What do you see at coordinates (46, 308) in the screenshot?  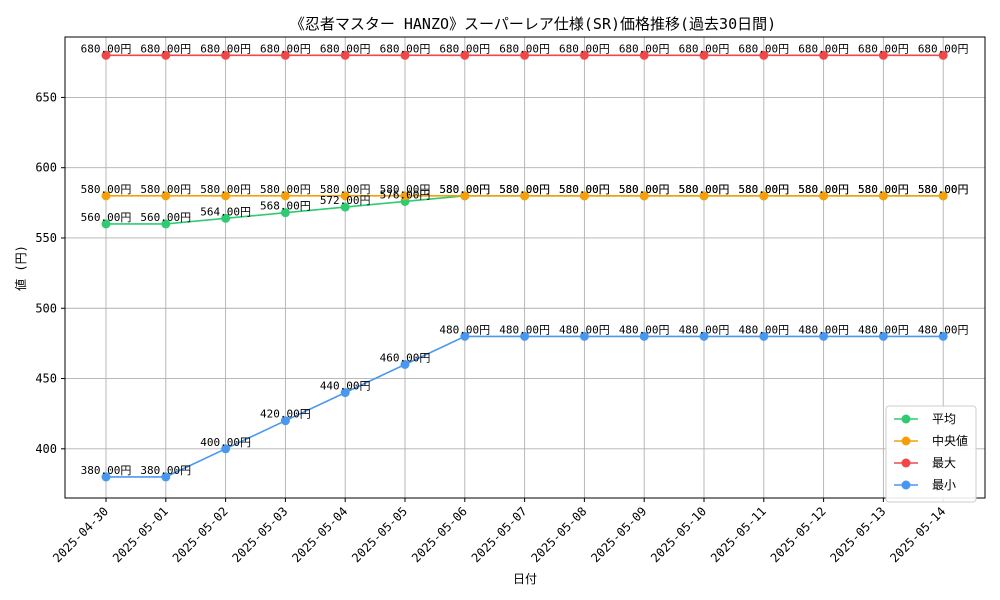 I see `y-tick-label: 500` at bounding box center [46, 308].